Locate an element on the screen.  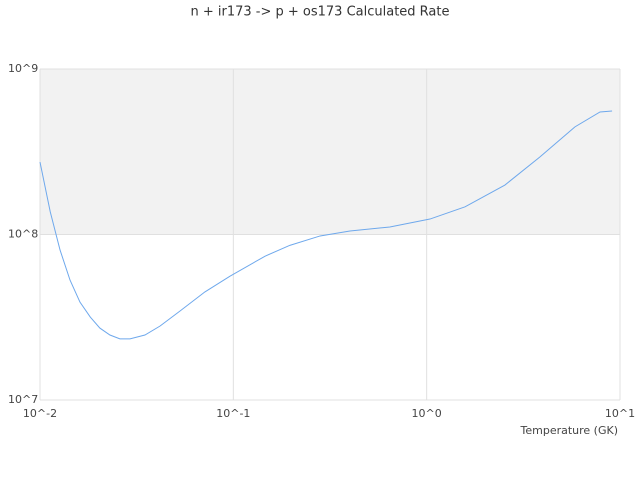
y-tick-label: 10^9 is located at coordinates (23, 68).